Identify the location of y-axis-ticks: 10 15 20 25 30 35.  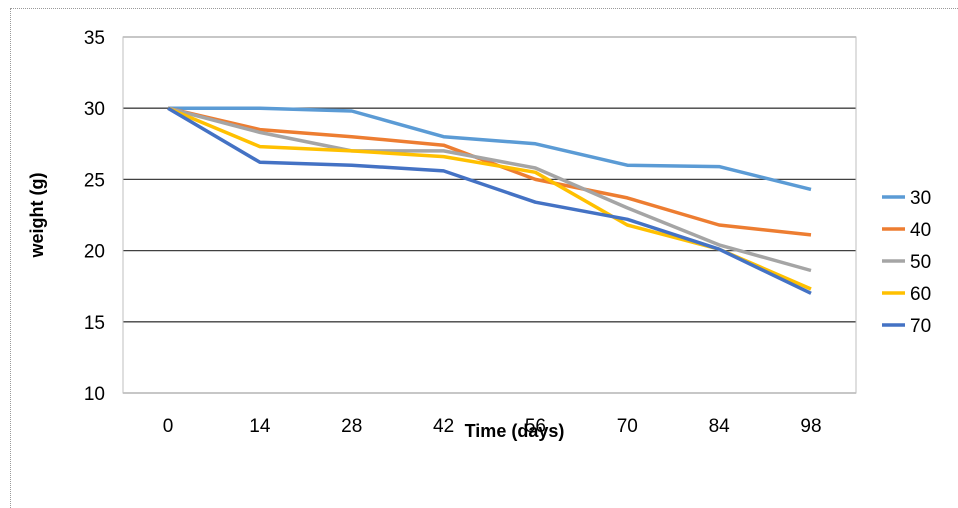
(94, 216).